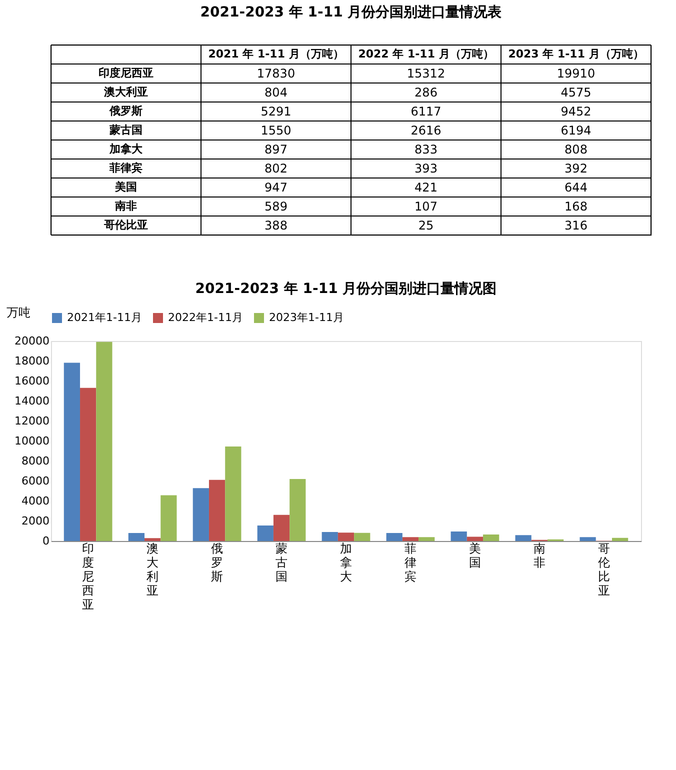  What do you see at coordinates (426, 54) in the screenshot?
I see `x-tick-label: 2022 年 1-11 月（万吨）` at bounding box center [426, 54].